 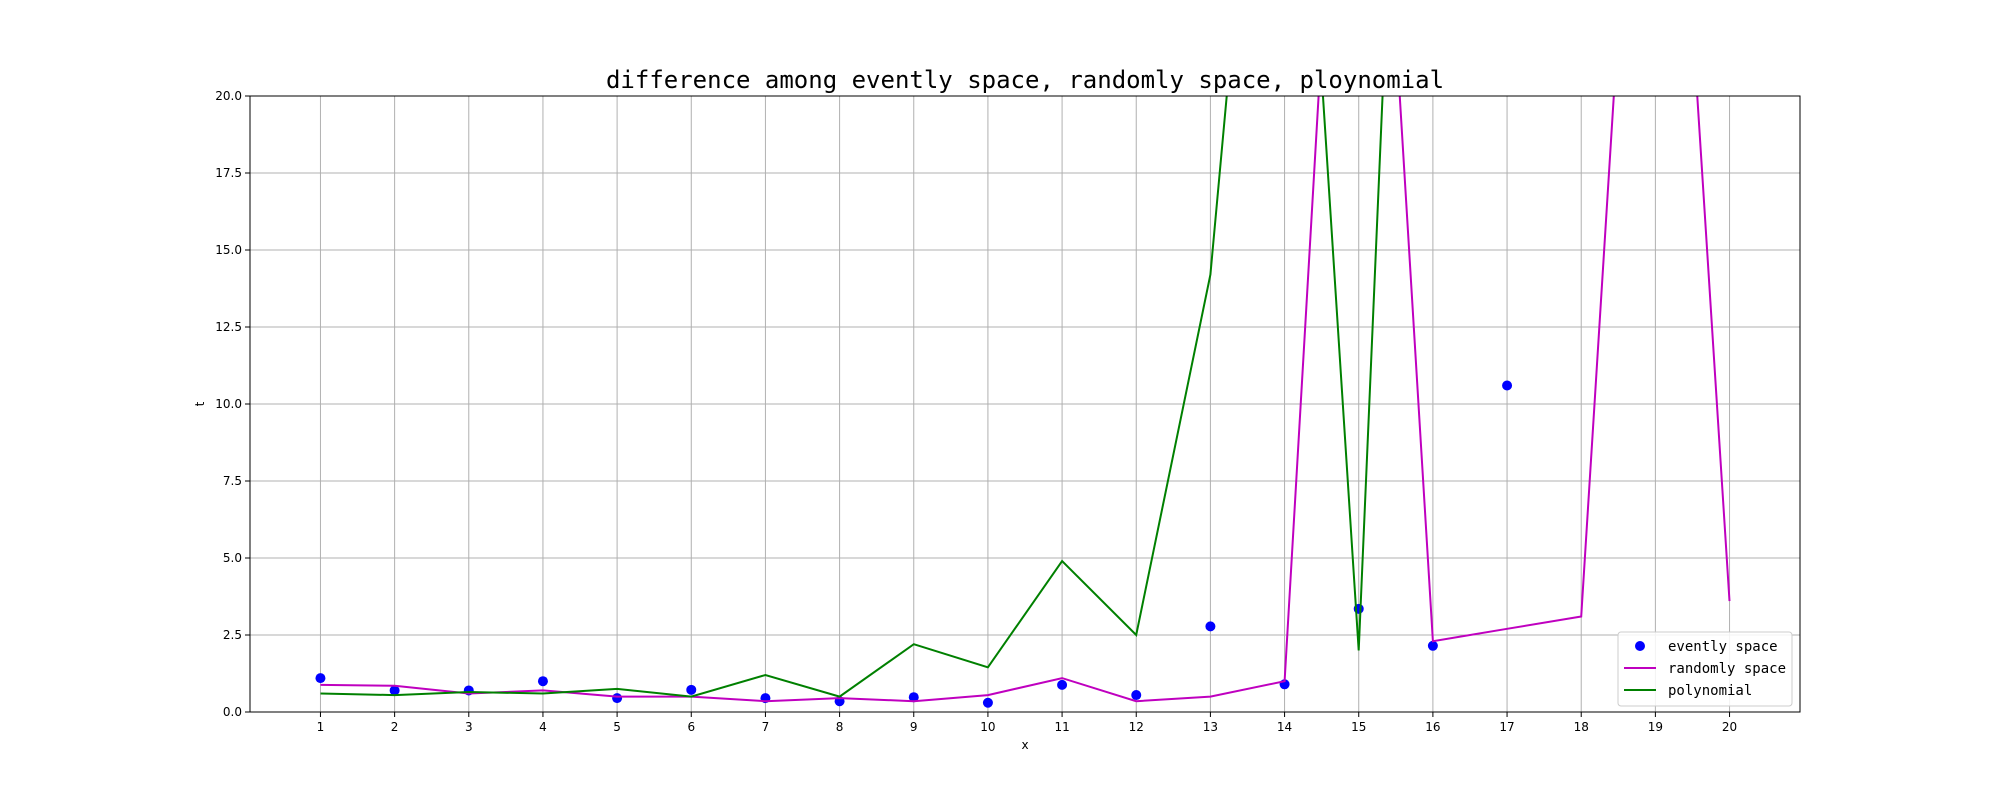 I want to click on legend: evently space randomly space polynomial, so click(x=1705, y=669).